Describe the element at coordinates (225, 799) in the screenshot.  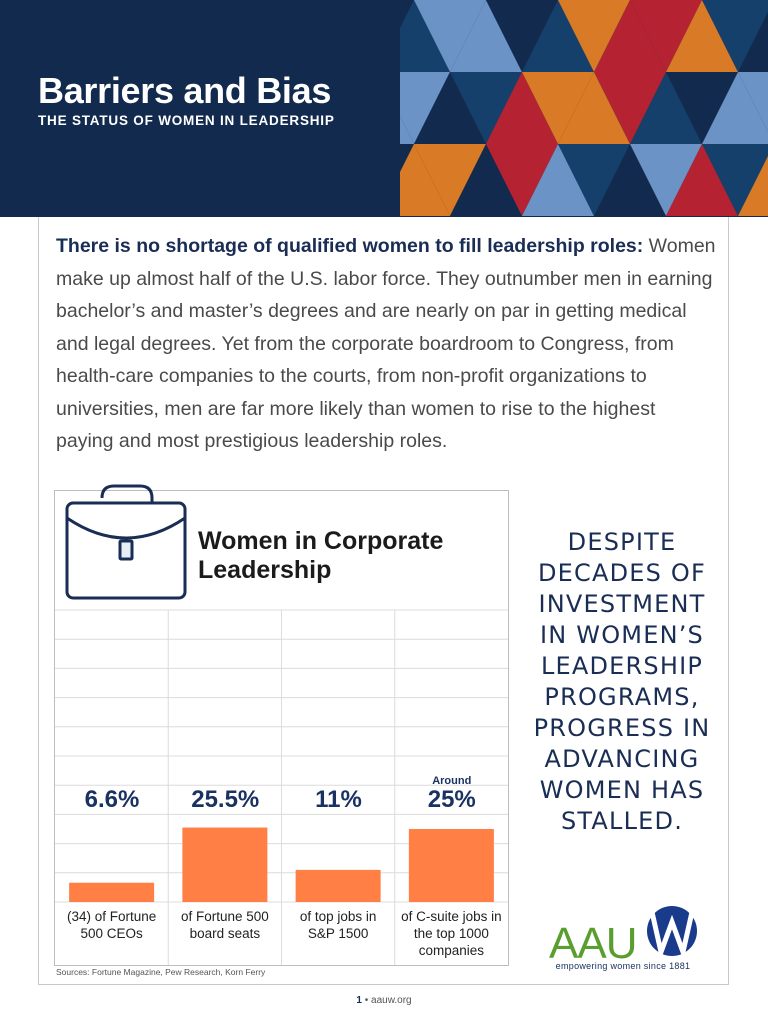
I see `bar-value-label: 25.5%` at that location.